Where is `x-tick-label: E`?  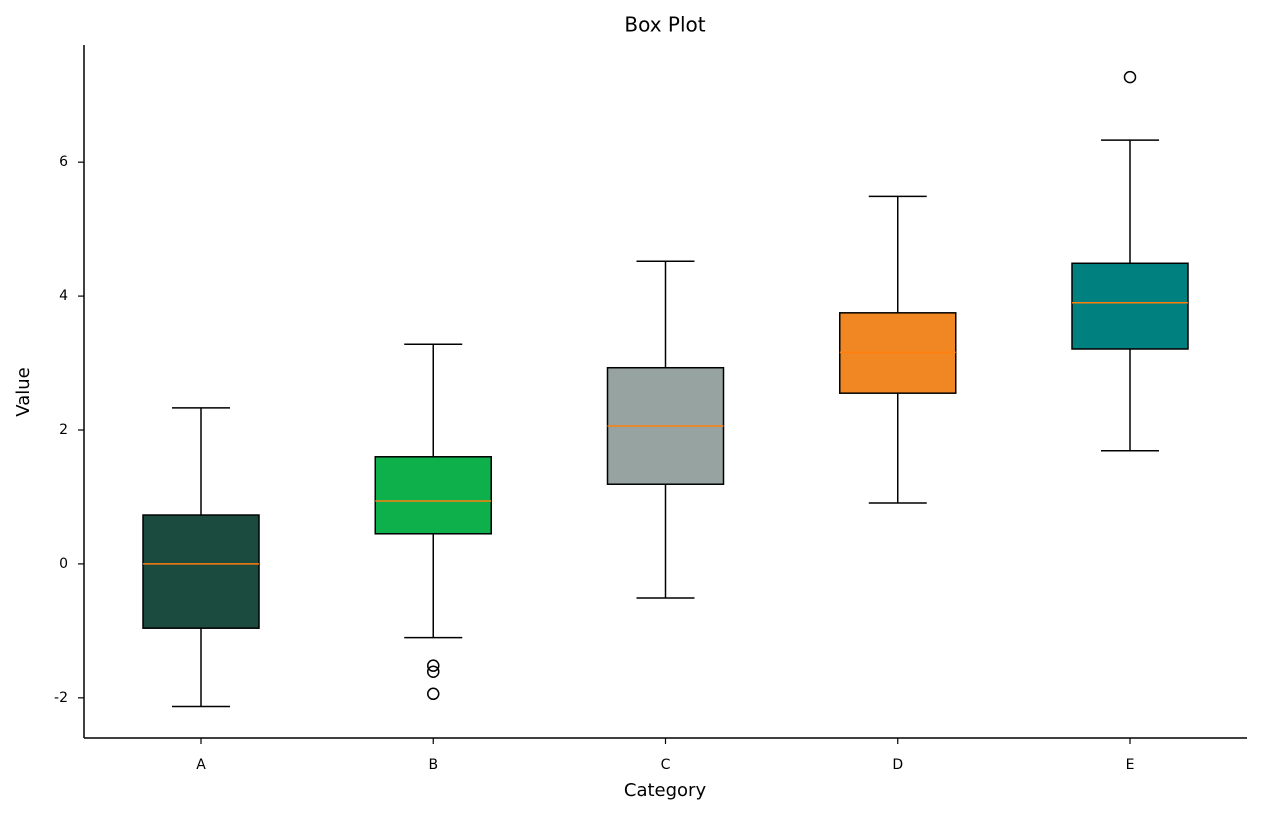 x-tick-label: E is located at coordinates (1130, 765).